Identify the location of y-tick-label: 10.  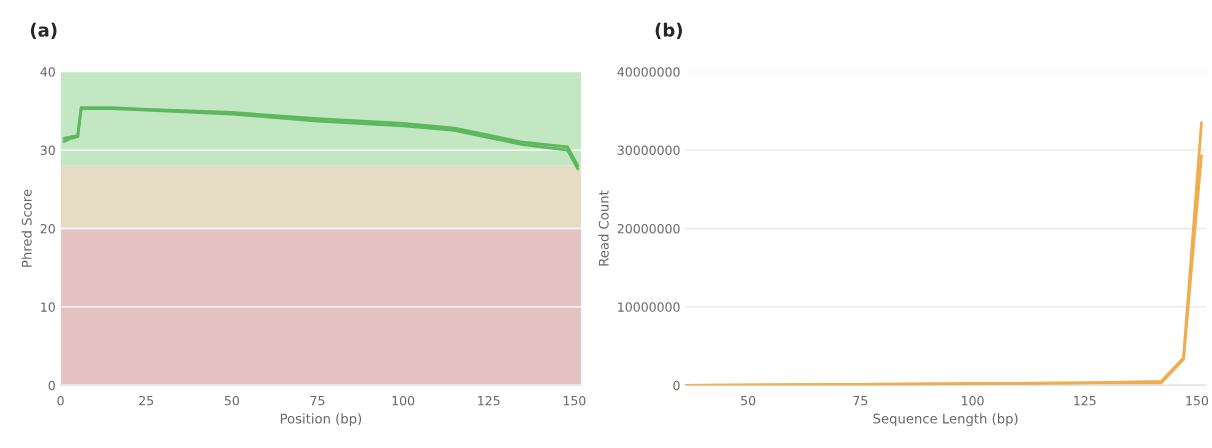
(48, 307).